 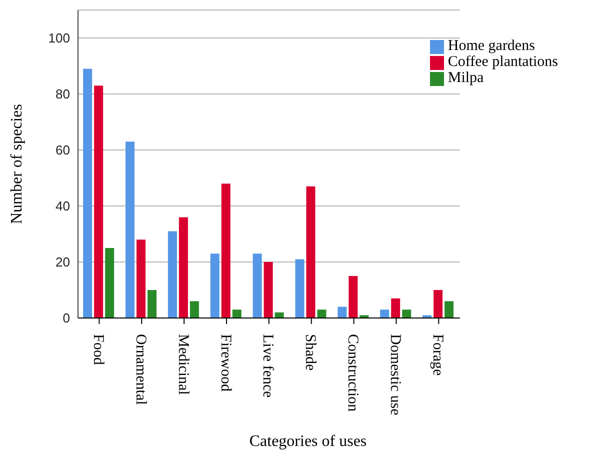 What do you see at coordinates (59, 38) in the screenshot?
I see `y-tick-label: 100` at bounding box center [59, 38].